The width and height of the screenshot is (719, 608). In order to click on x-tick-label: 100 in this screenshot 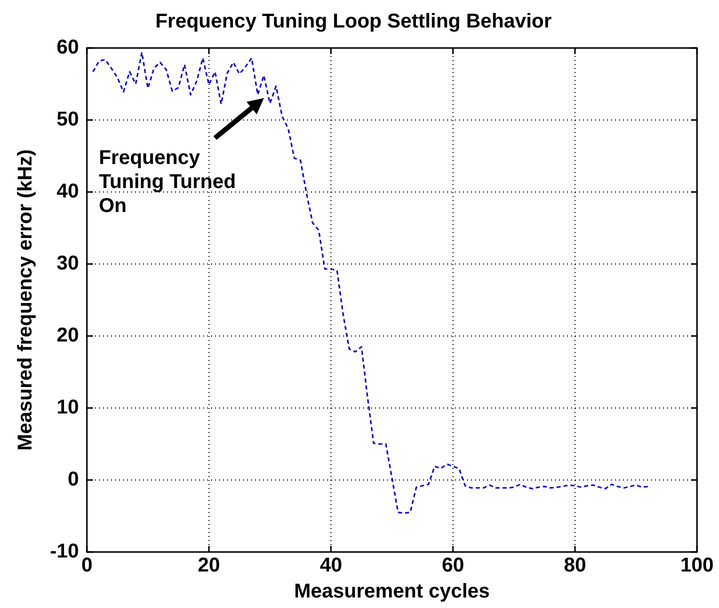, I will do `click(697, 565)`.